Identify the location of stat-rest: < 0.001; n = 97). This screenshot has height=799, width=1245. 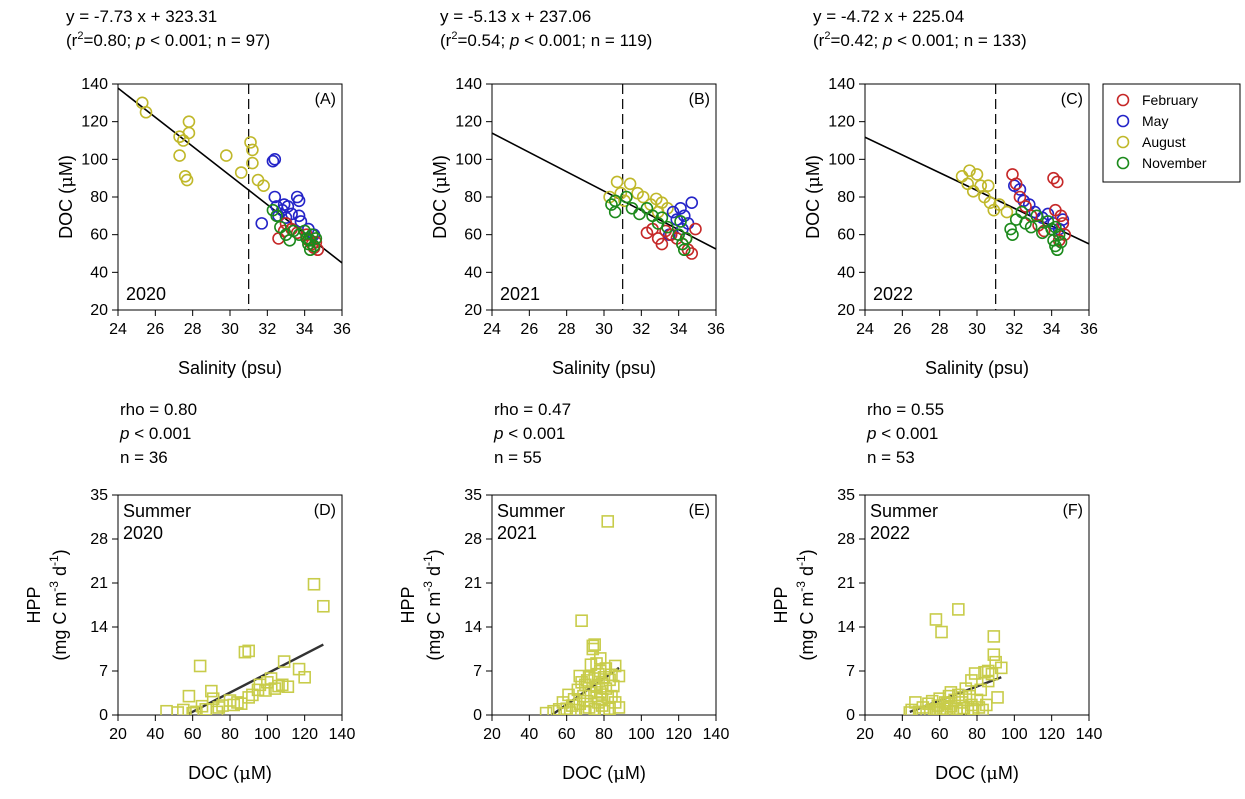
(207, 40).